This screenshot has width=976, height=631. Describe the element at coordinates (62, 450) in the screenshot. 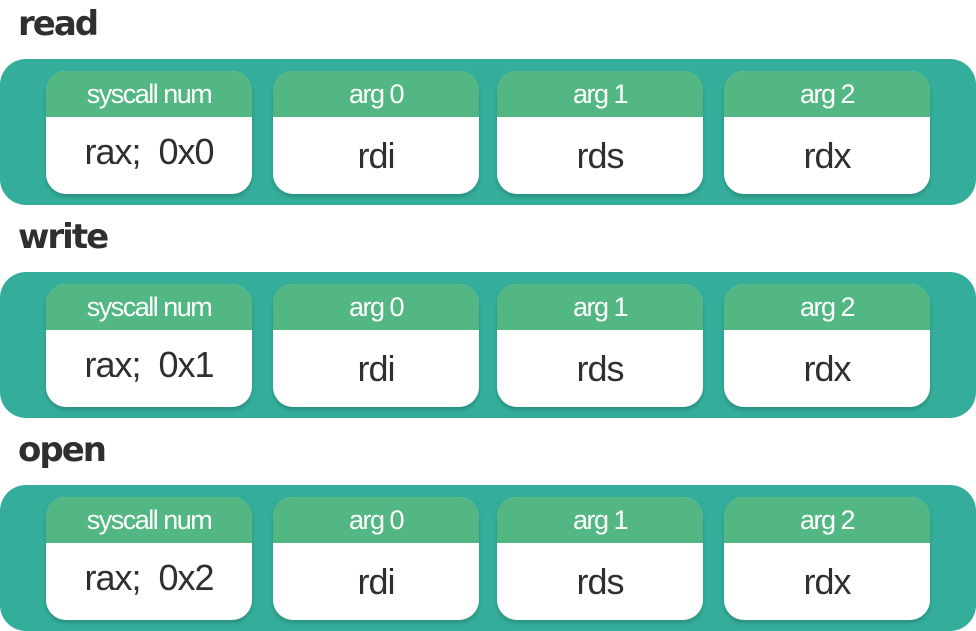

I see `section-title: open` at that location.